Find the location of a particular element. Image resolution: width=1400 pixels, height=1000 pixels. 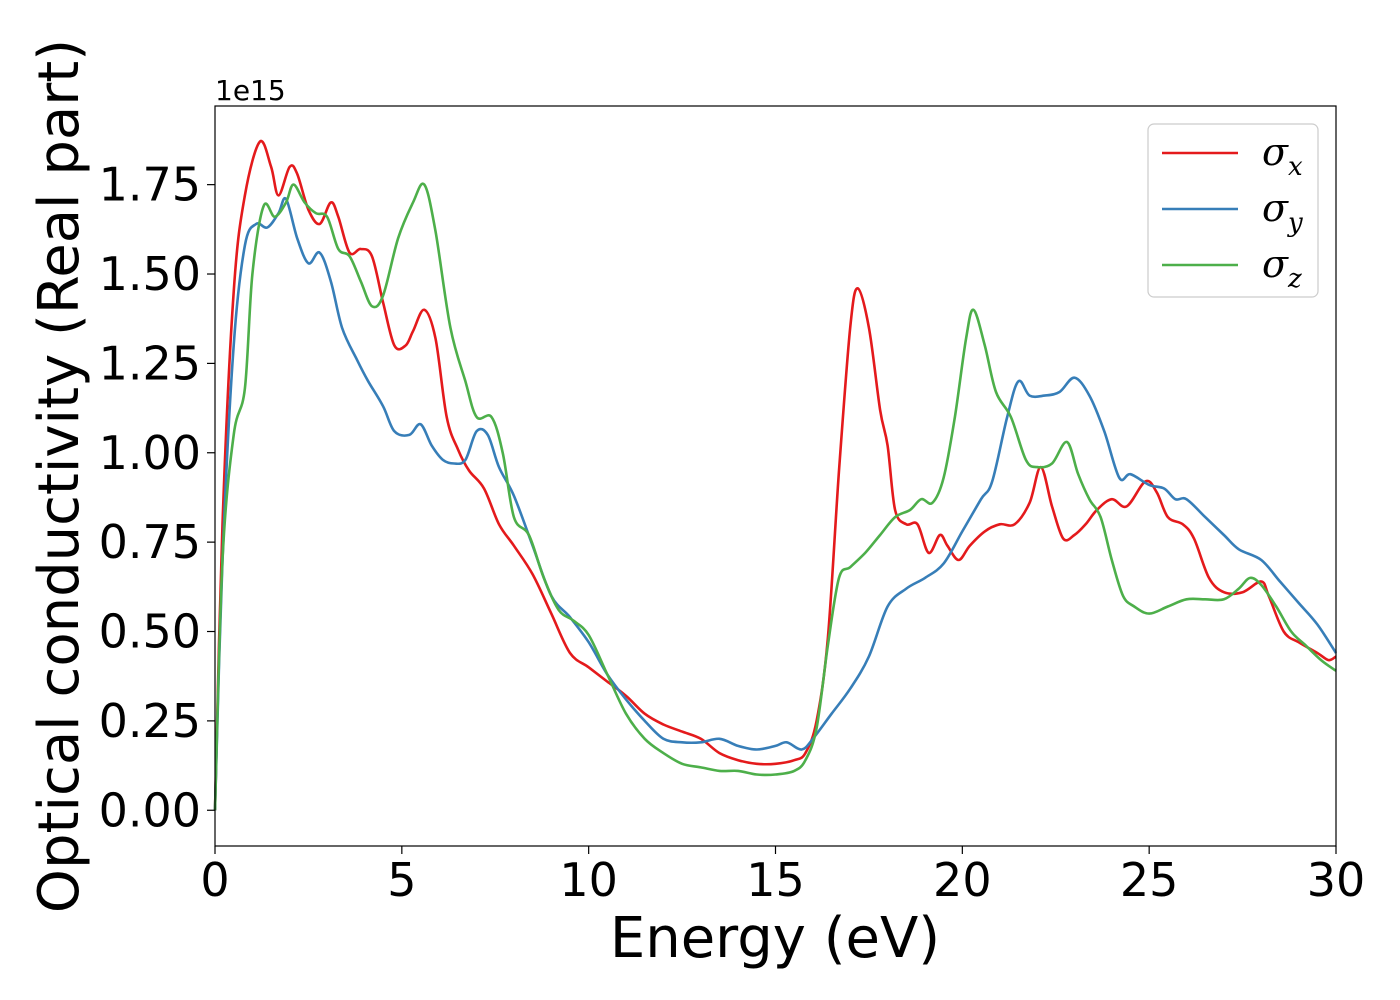

y-tick-label: 0.25 is located at coordinates (150, 721).